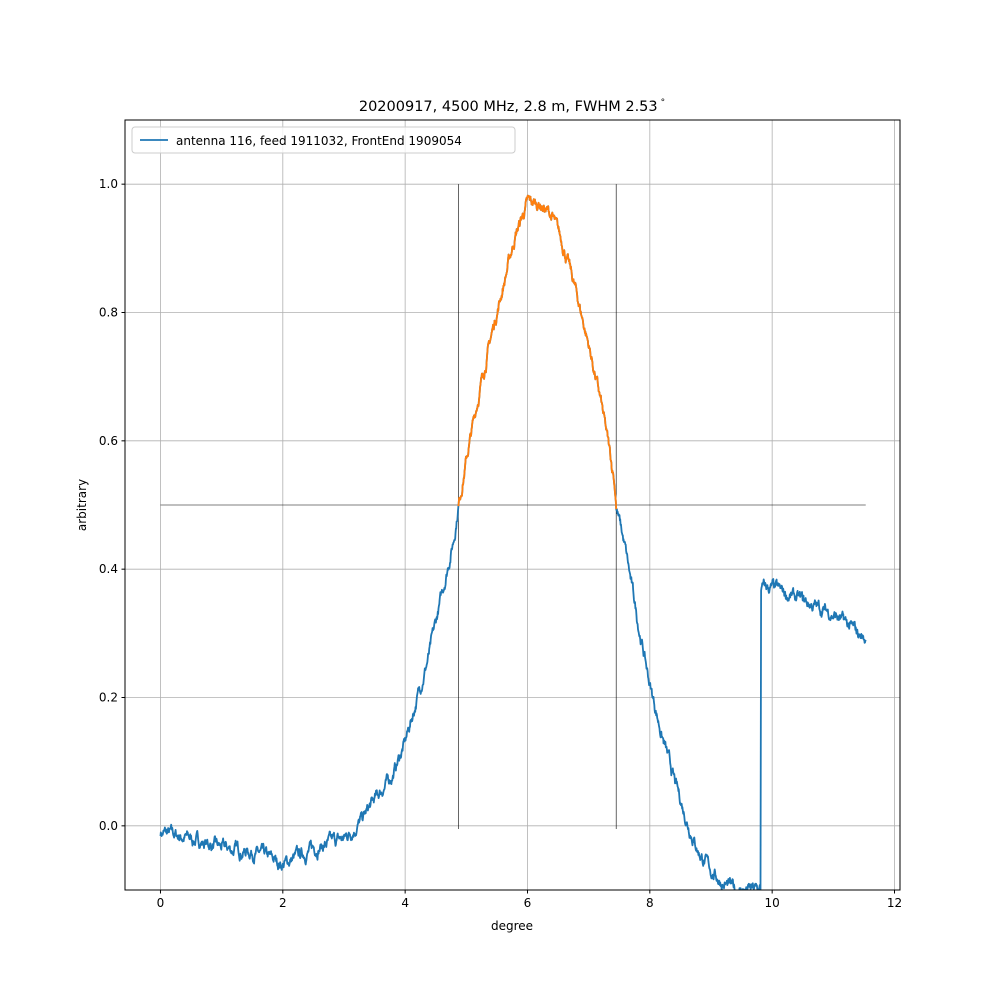  What do you see at coordinates (772, 903) in the screenshot?
I see `x-tick-label: 10` at bounding box center [772, 903].